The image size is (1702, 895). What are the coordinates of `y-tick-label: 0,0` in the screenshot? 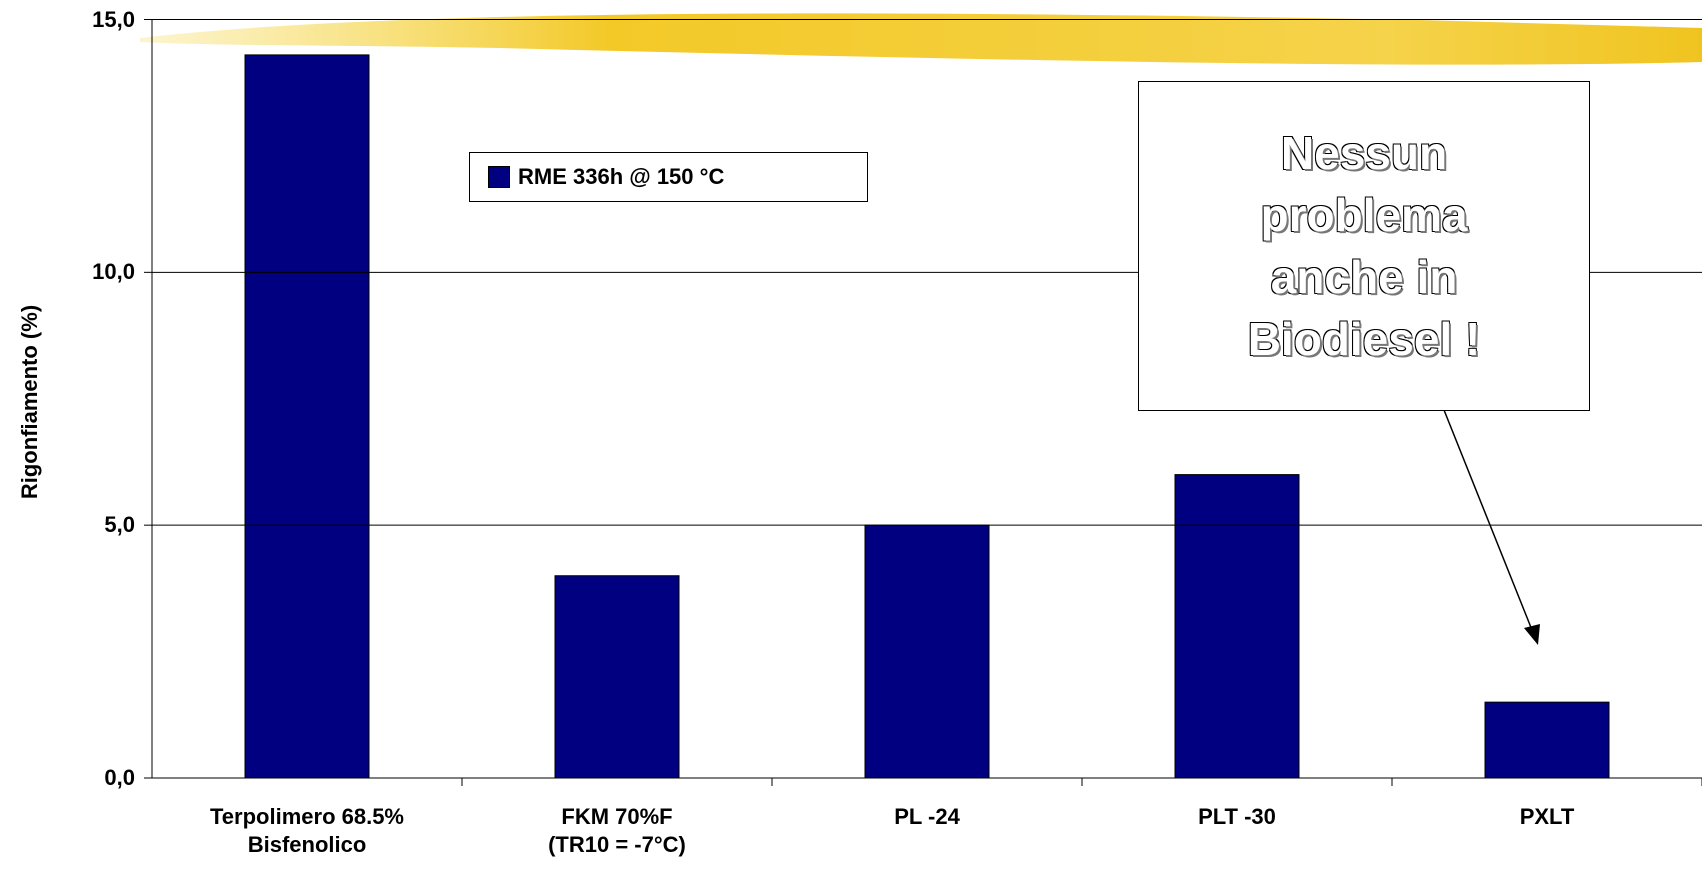 It's located at (119, 777).